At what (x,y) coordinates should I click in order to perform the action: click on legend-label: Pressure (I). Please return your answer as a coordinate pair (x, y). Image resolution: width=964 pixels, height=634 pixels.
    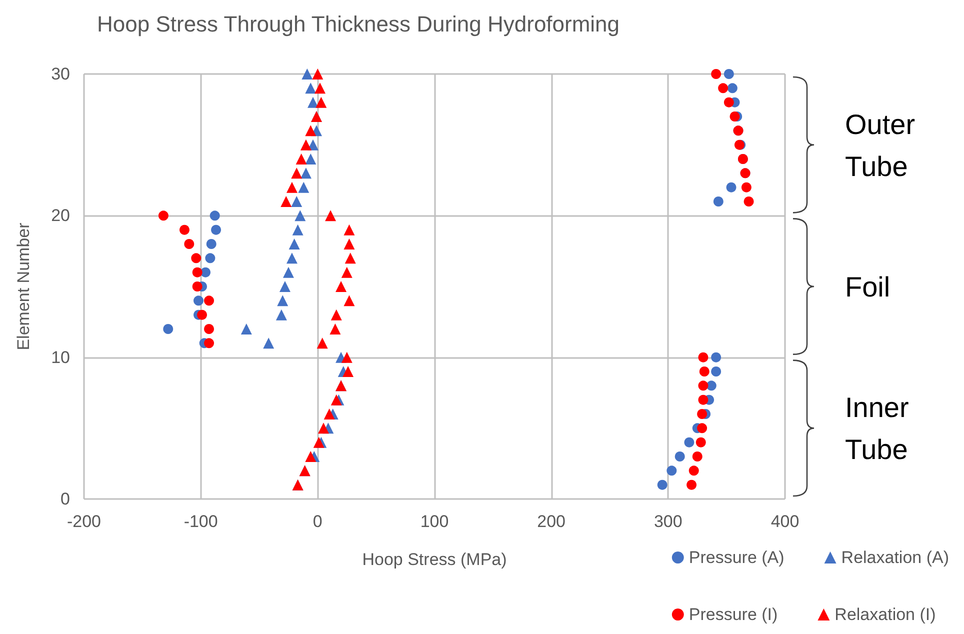
    Looking at the image, I should click on (733, 614).